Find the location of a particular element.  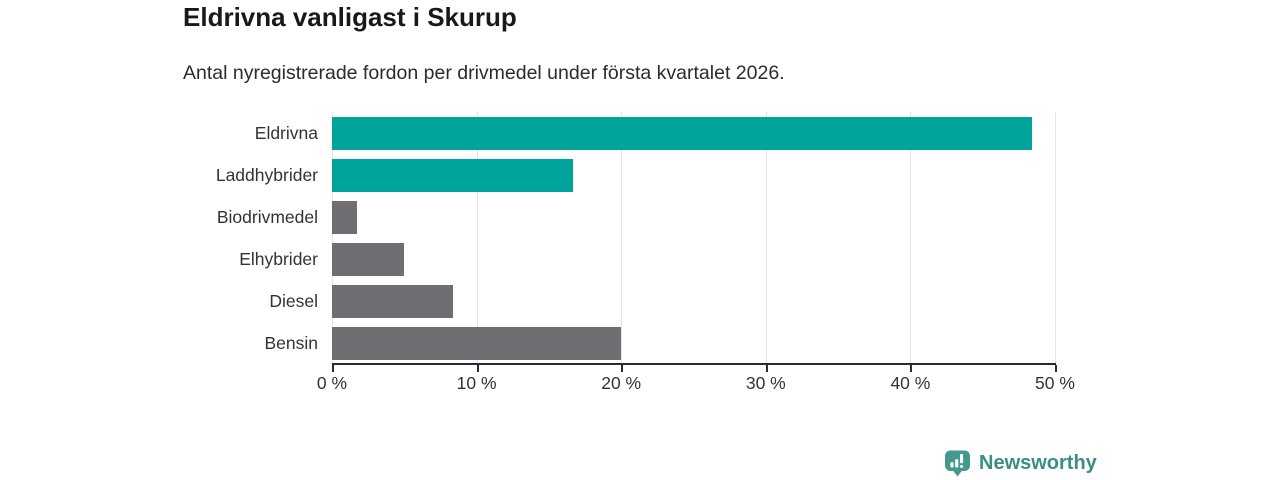

chart-title: Eldrivna vanligast i Skurup is located at coordinates (350, 17).